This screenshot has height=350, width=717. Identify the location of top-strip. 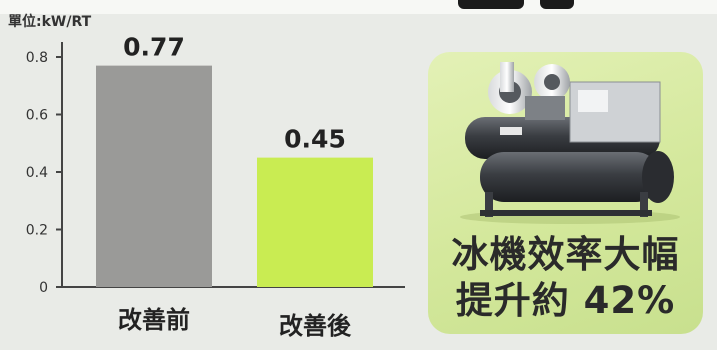
(358, 7).